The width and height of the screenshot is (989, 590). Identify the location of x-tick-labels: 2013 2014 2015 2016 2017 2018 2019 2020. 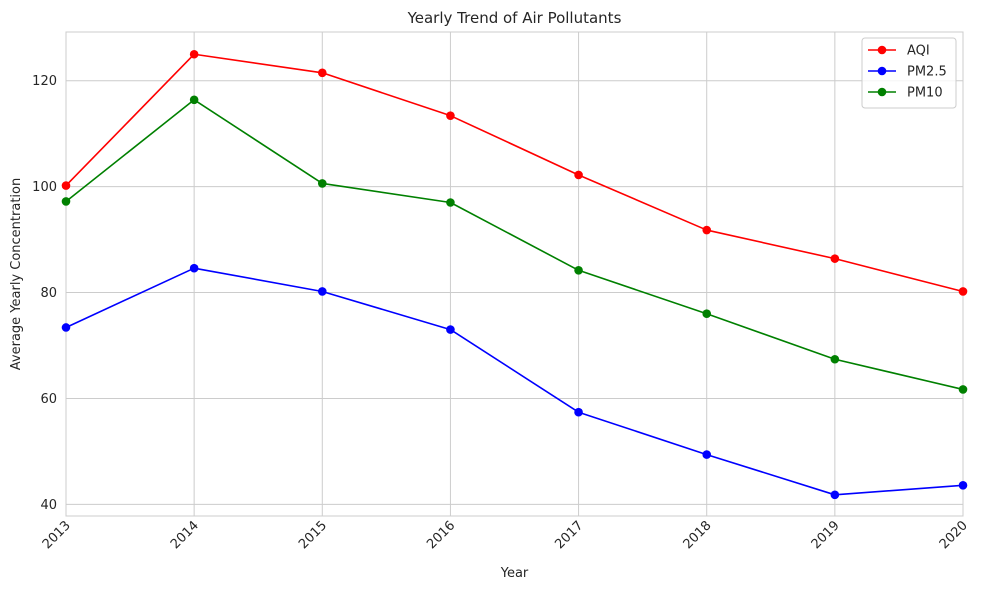
(505, 535).